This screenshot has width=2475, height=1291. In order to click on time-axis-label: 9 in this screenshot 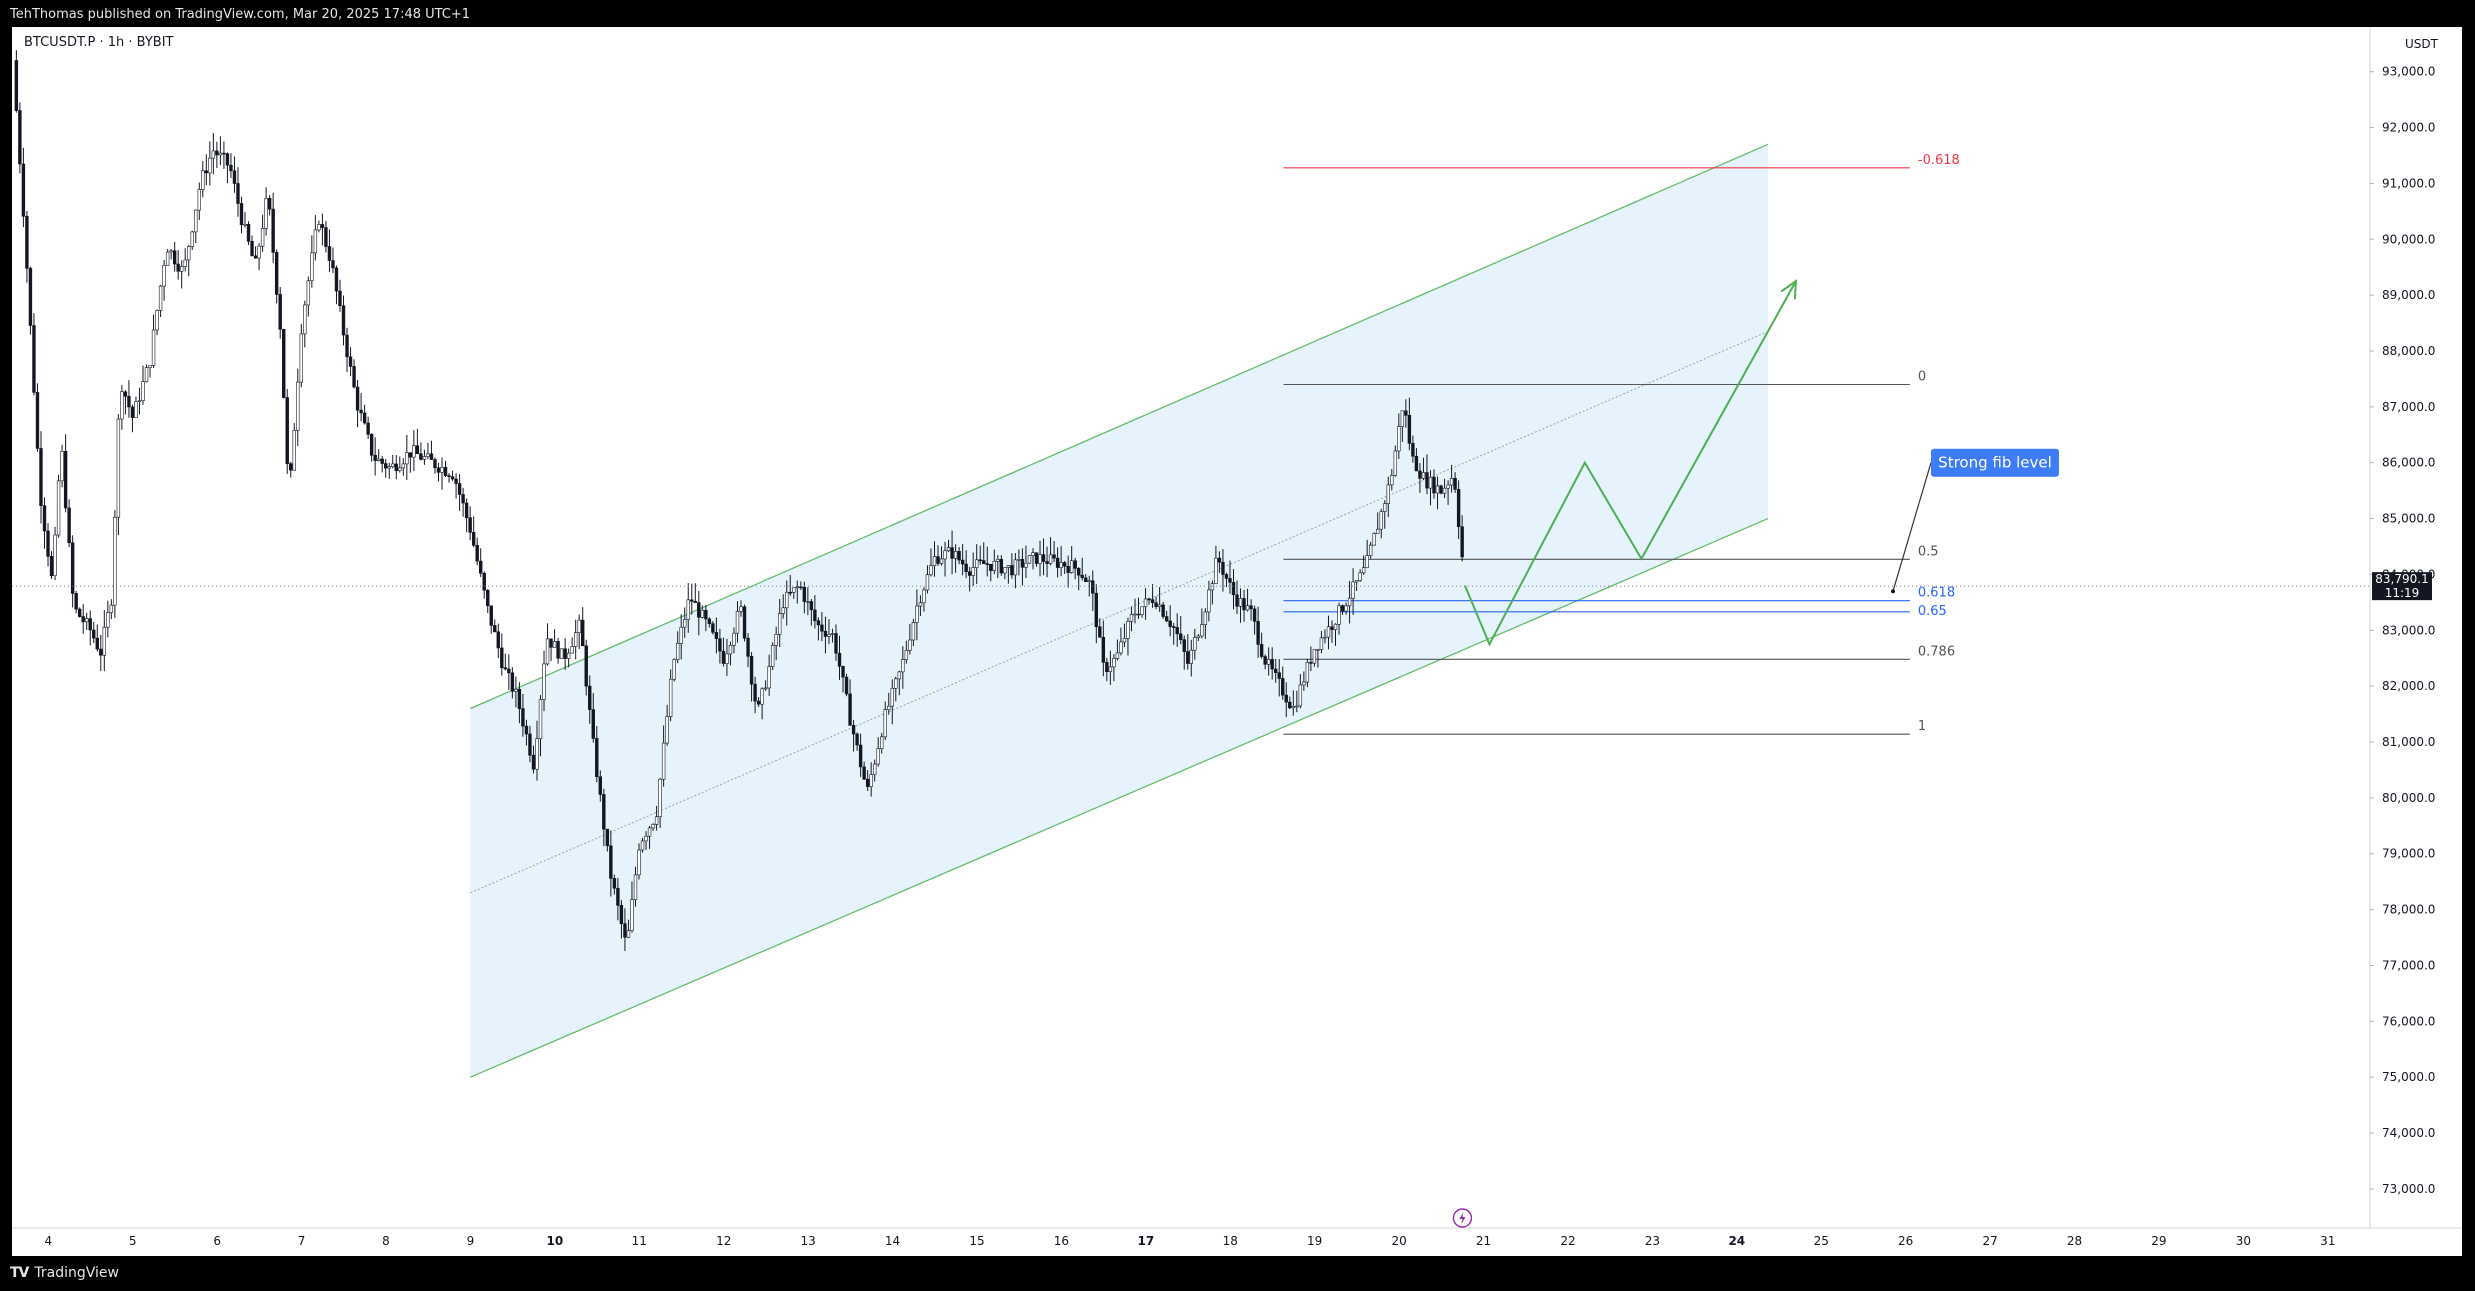, I will do `click(471, 1241)`.